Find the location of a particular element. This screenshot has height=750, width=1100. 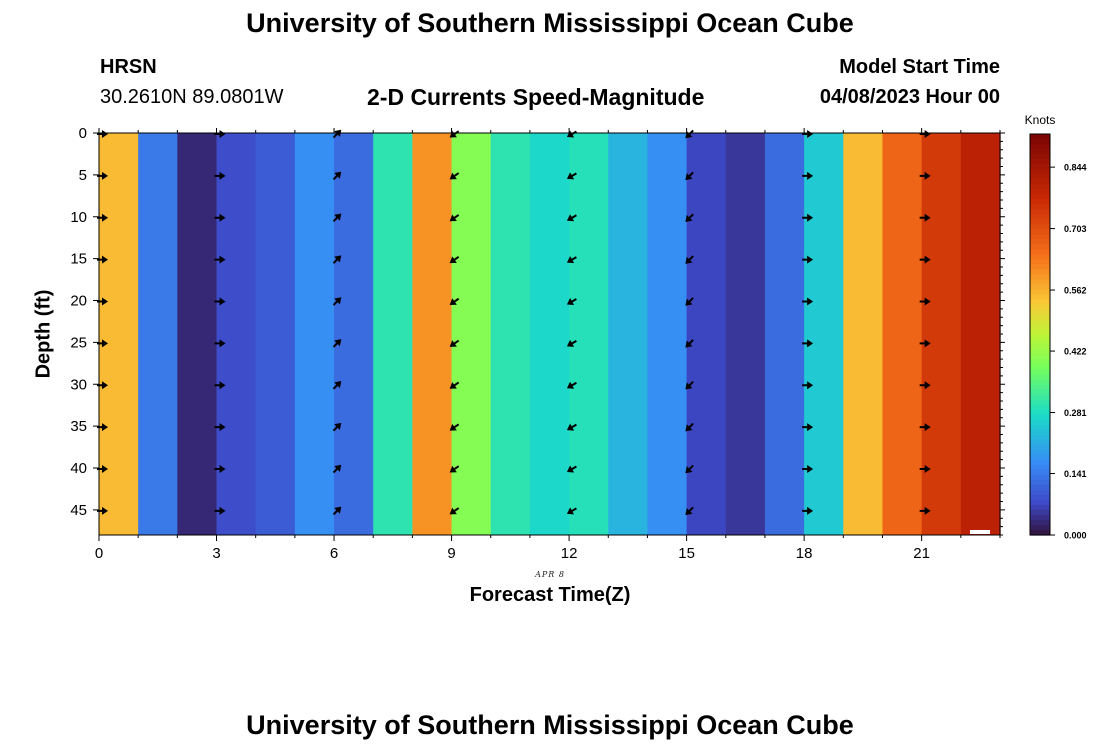

y-tick-label: 10 is located at coordinates (78, 217).